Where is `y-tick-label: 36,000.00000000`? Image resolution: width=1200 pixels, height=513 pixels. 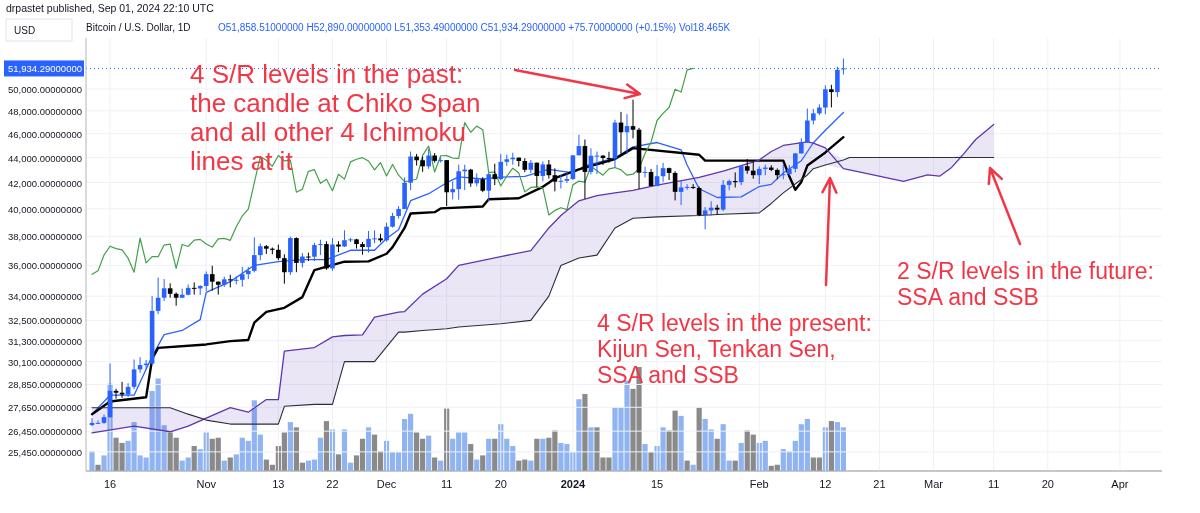
y-tick-label: 36,000.00000000 is located at coordinates (45, 266).